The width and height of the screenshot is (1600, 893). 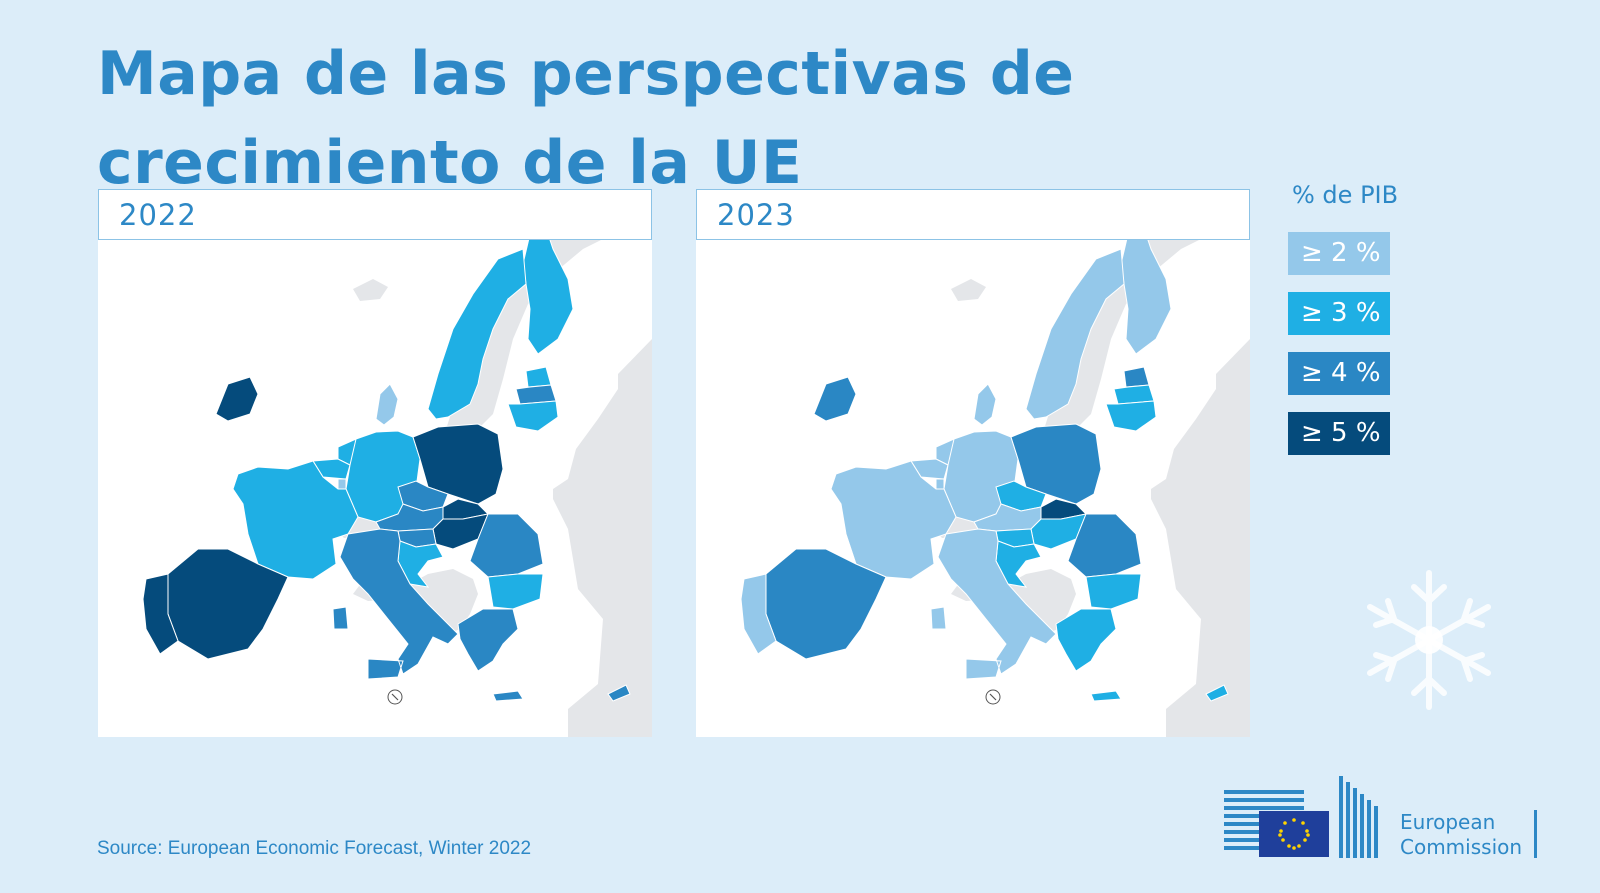 I want to click on year-label: 2023, so click(x=756, y=215).